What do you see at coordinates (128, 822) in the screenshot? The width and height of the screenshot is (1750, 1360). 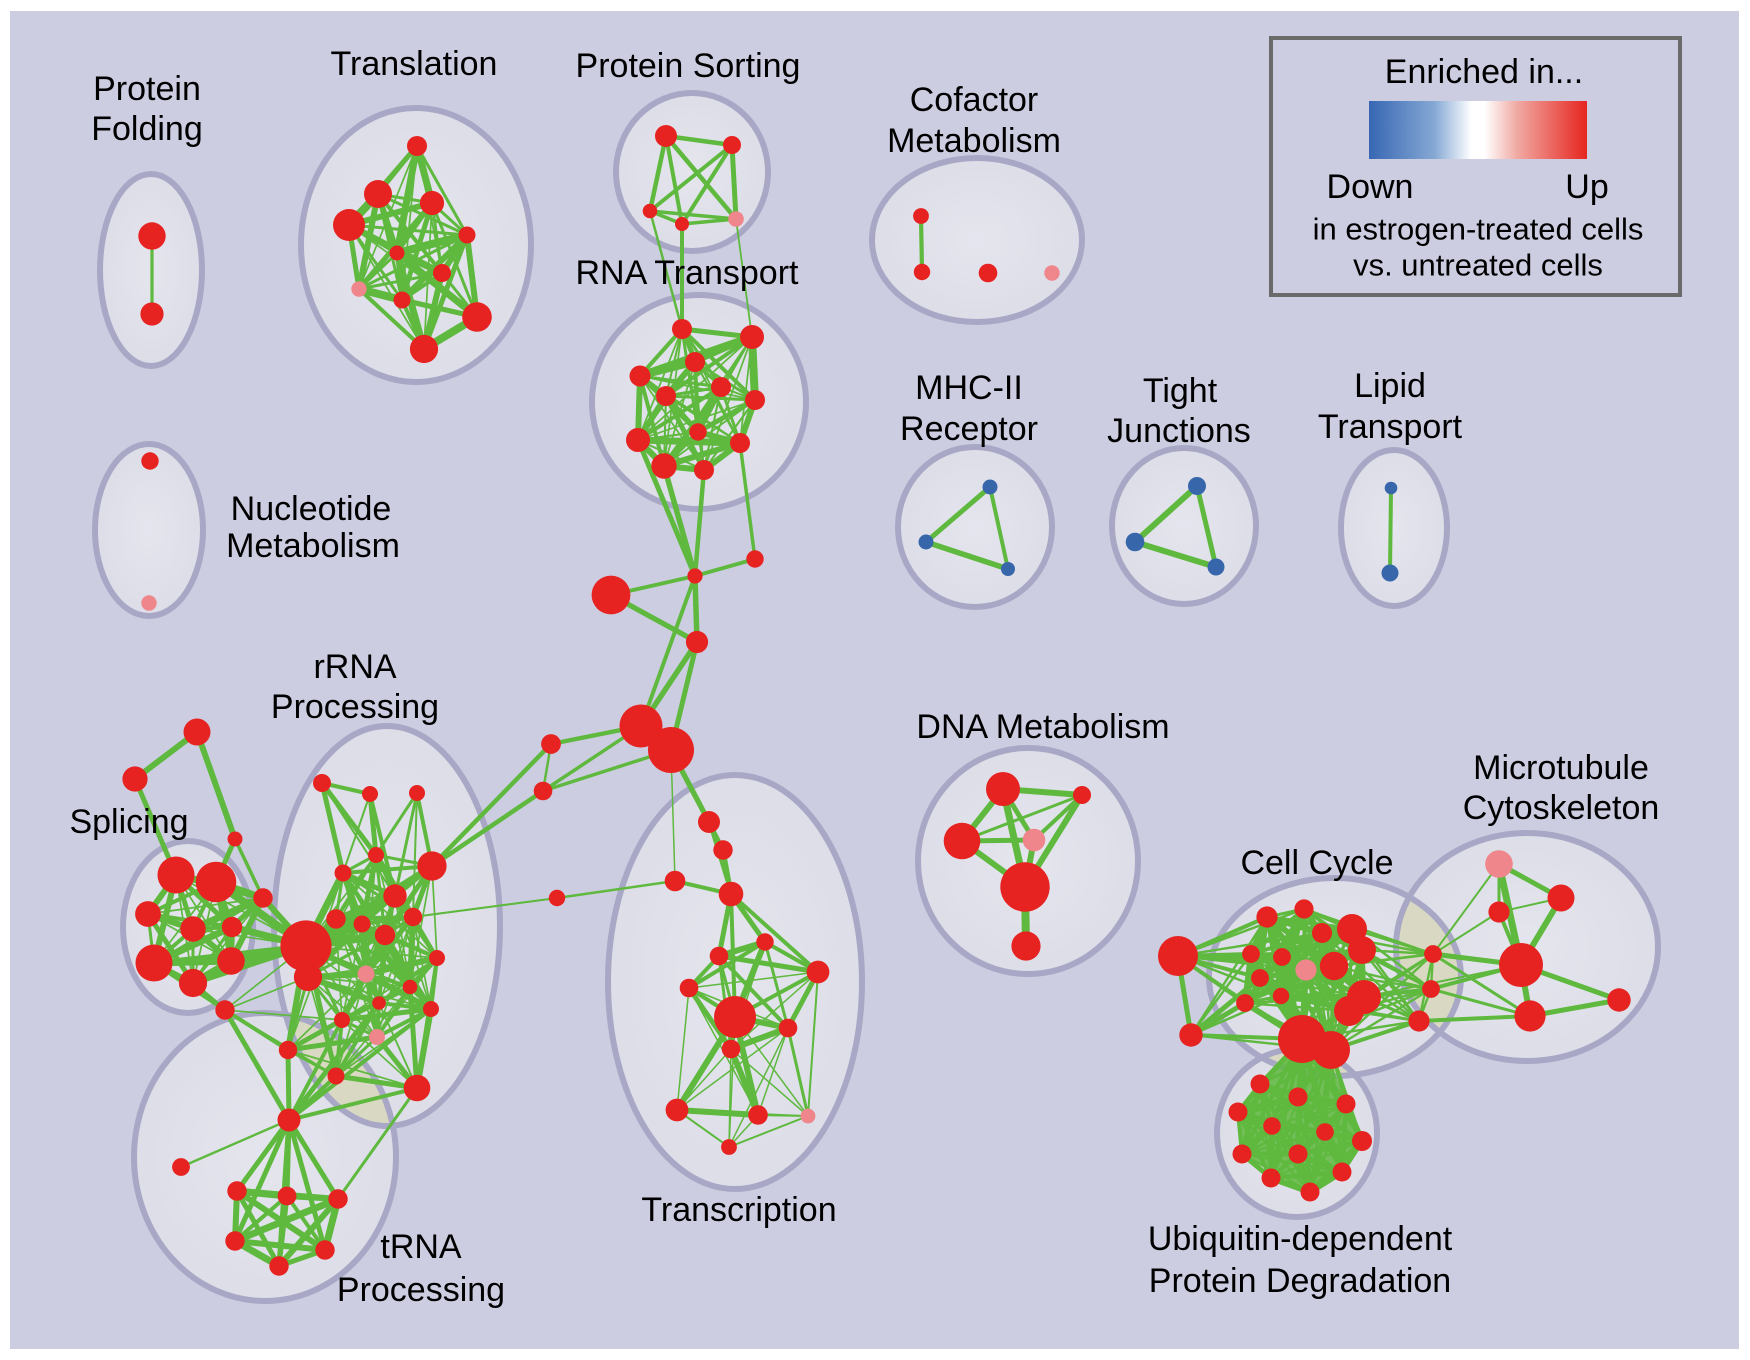 I see `svg-text: Splicing` at bounding box center [128, 822].